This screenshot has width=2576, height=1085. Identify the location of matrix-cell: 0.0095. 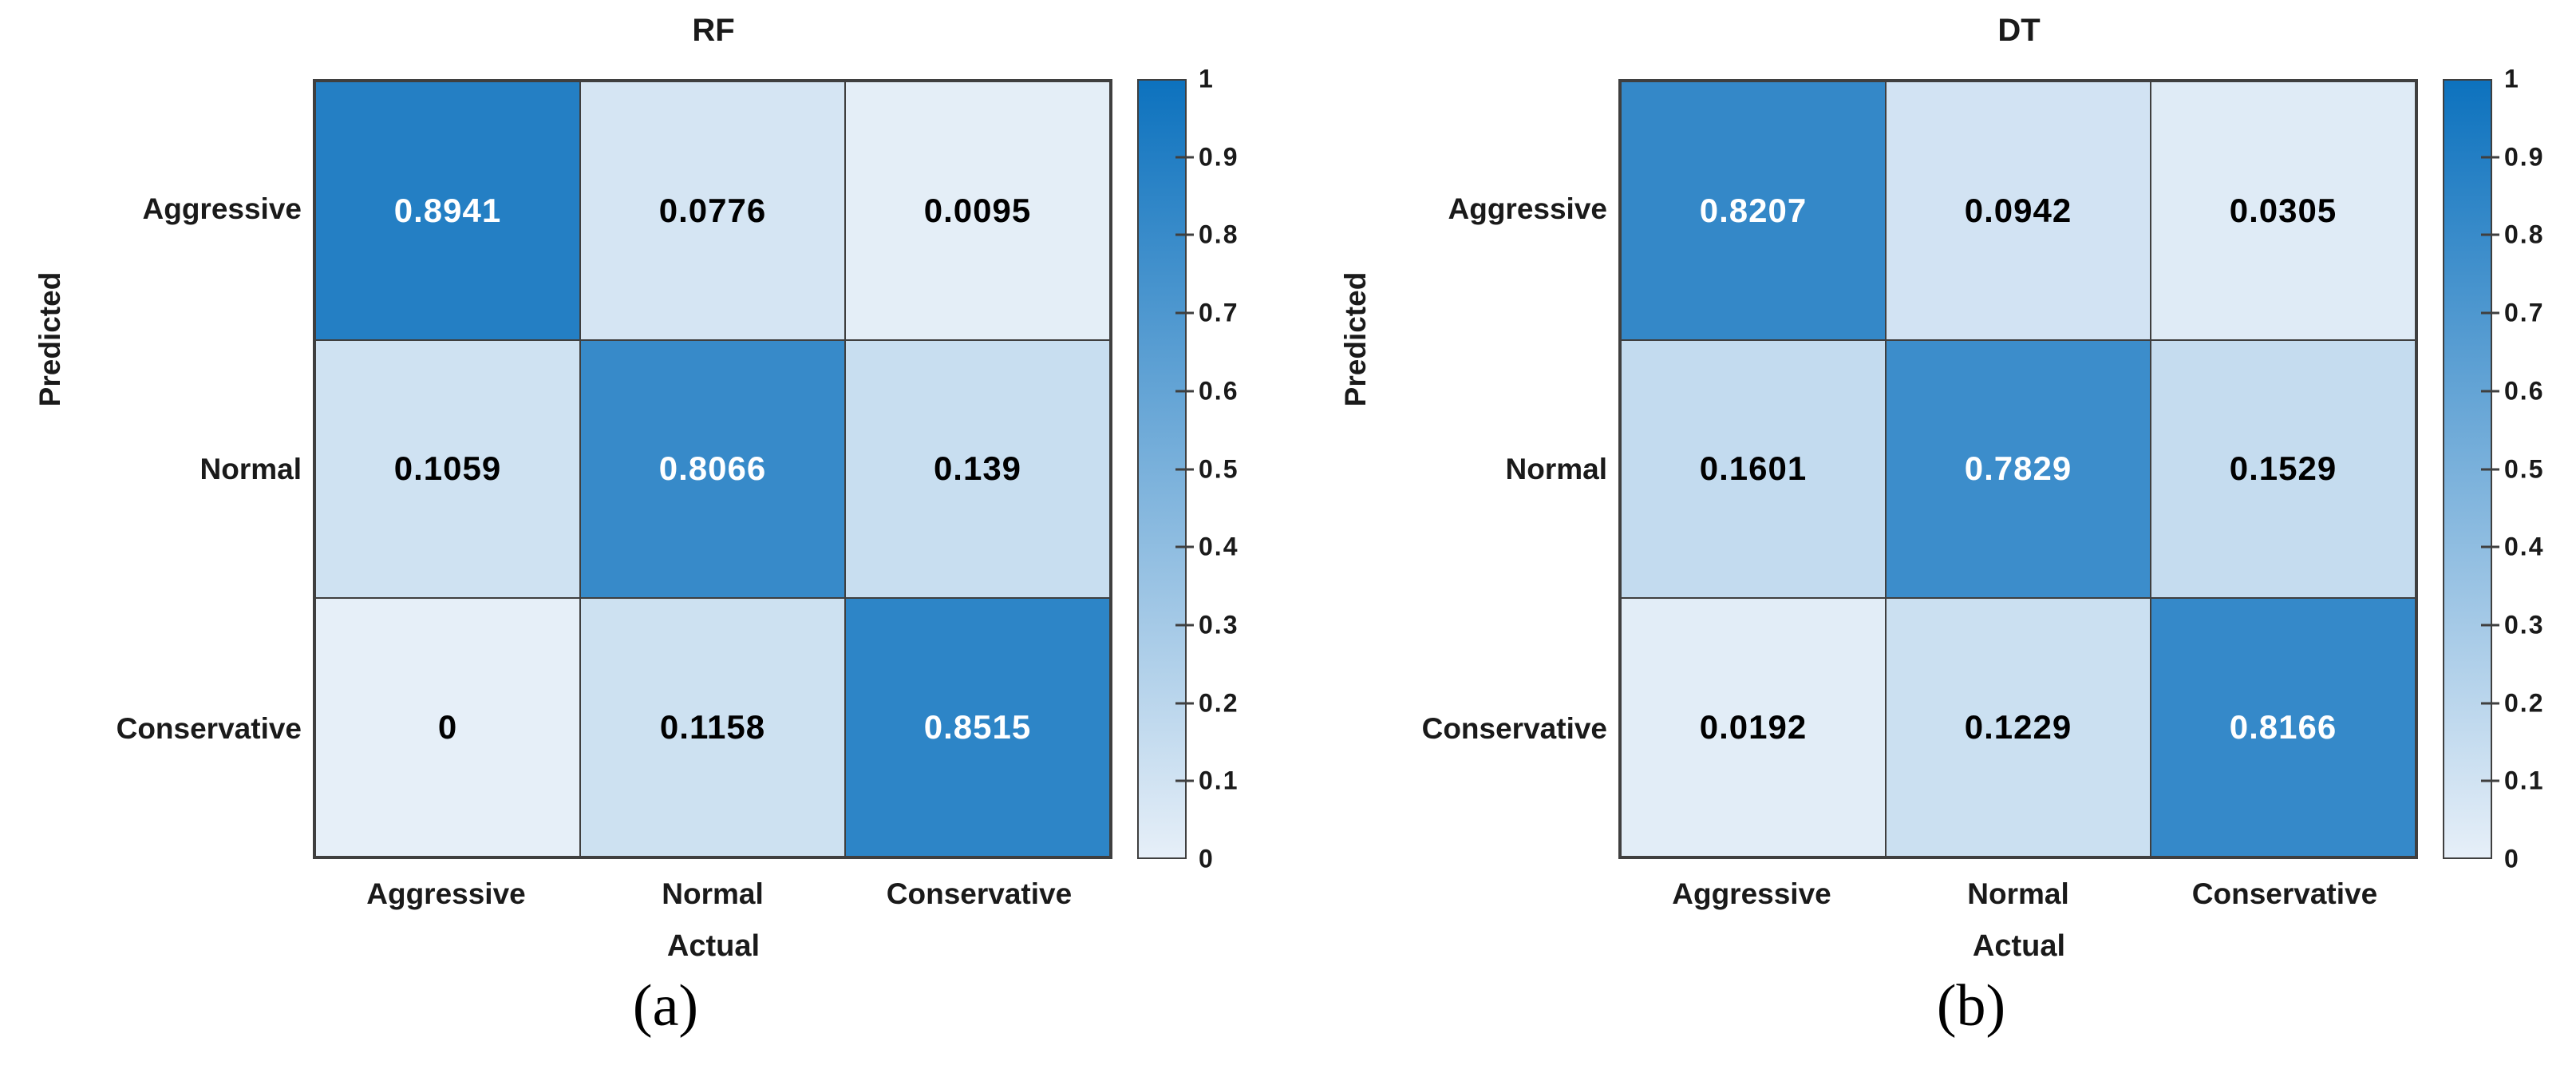
(977, 211).